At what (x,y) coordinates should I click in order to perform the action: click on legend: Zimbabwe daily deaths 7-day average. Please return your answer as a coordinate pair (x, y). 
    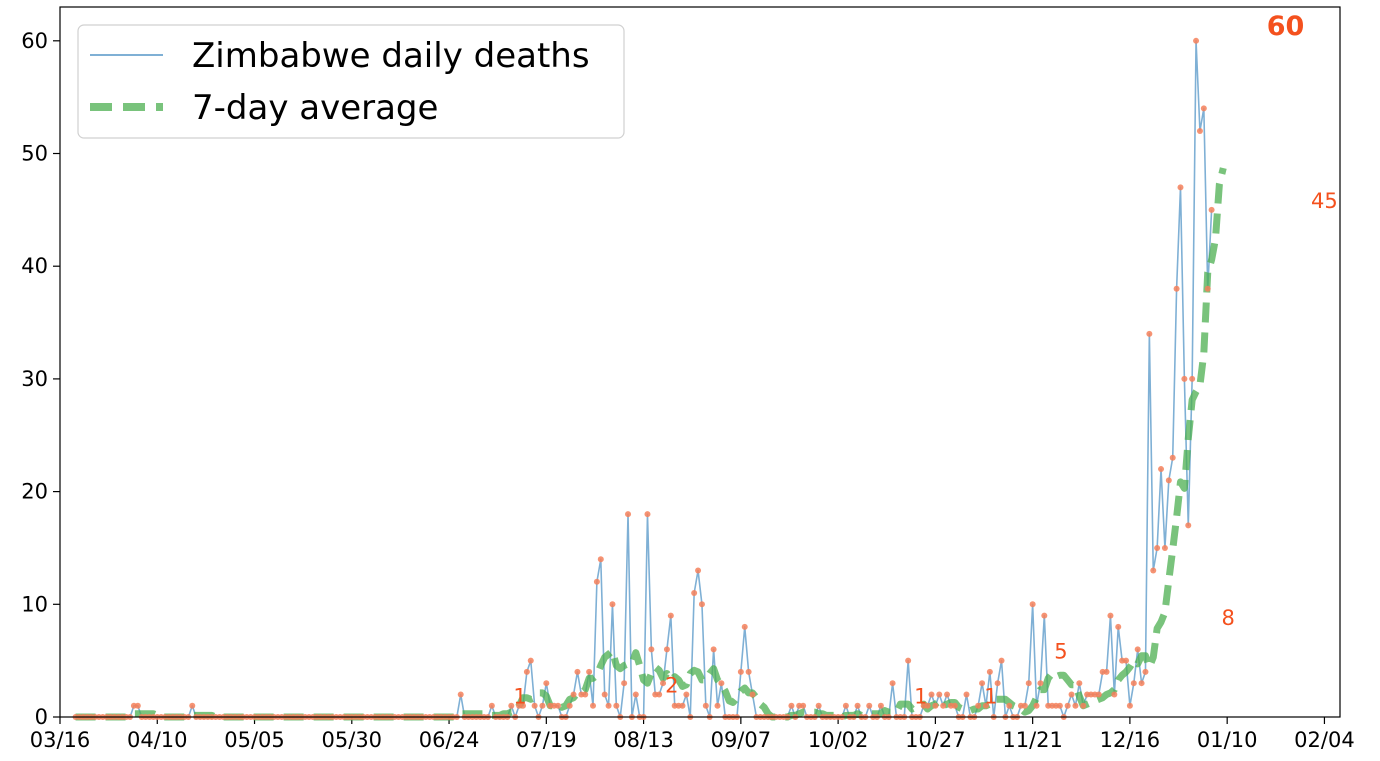
    Looking at the image, I should click on (351, 81).